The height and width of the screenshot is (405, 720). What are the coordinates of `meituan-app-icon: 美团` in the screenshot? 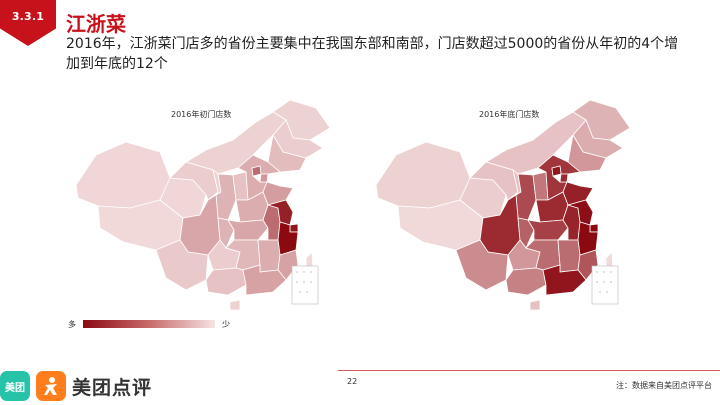 It's located at (15, 386).